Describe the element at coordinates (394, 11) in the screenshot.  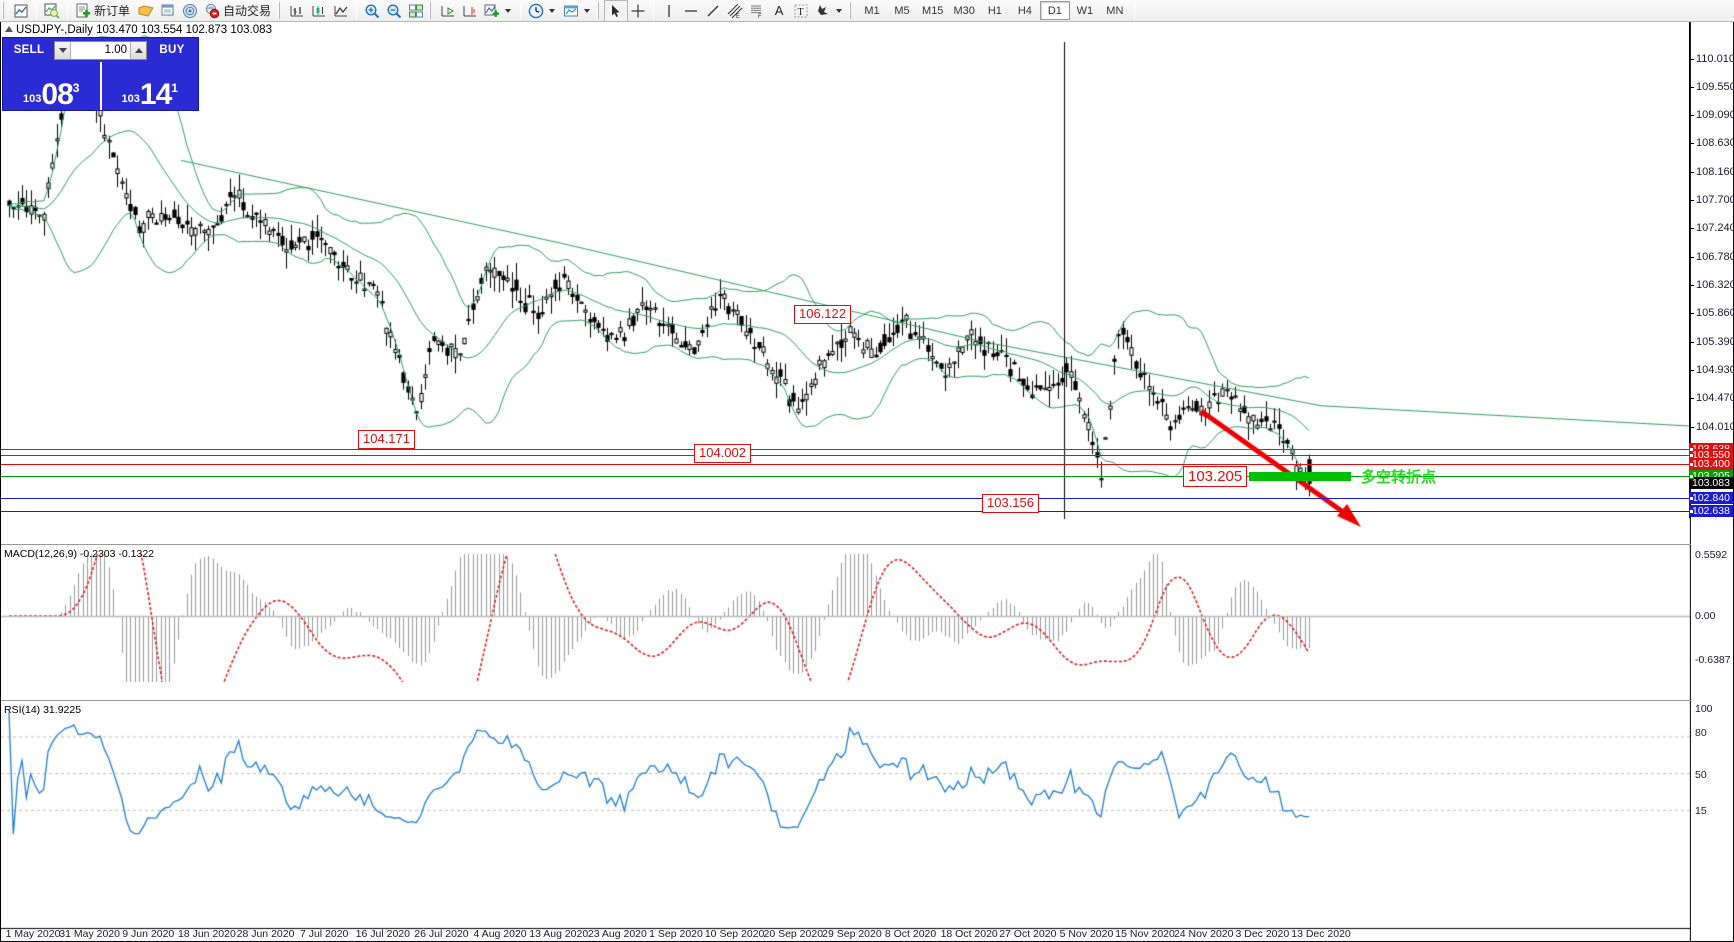
I see `zoom-out-icon` at that location.